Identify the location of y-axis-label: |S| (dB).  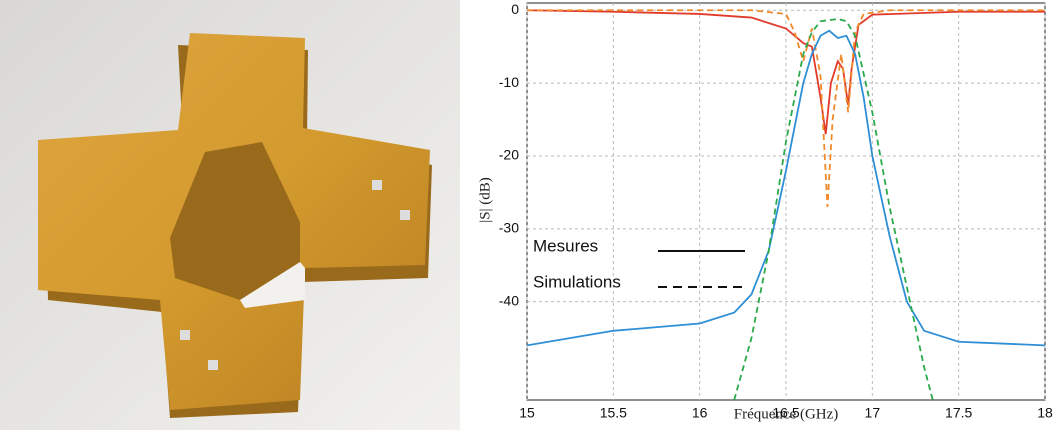
(485, 200).